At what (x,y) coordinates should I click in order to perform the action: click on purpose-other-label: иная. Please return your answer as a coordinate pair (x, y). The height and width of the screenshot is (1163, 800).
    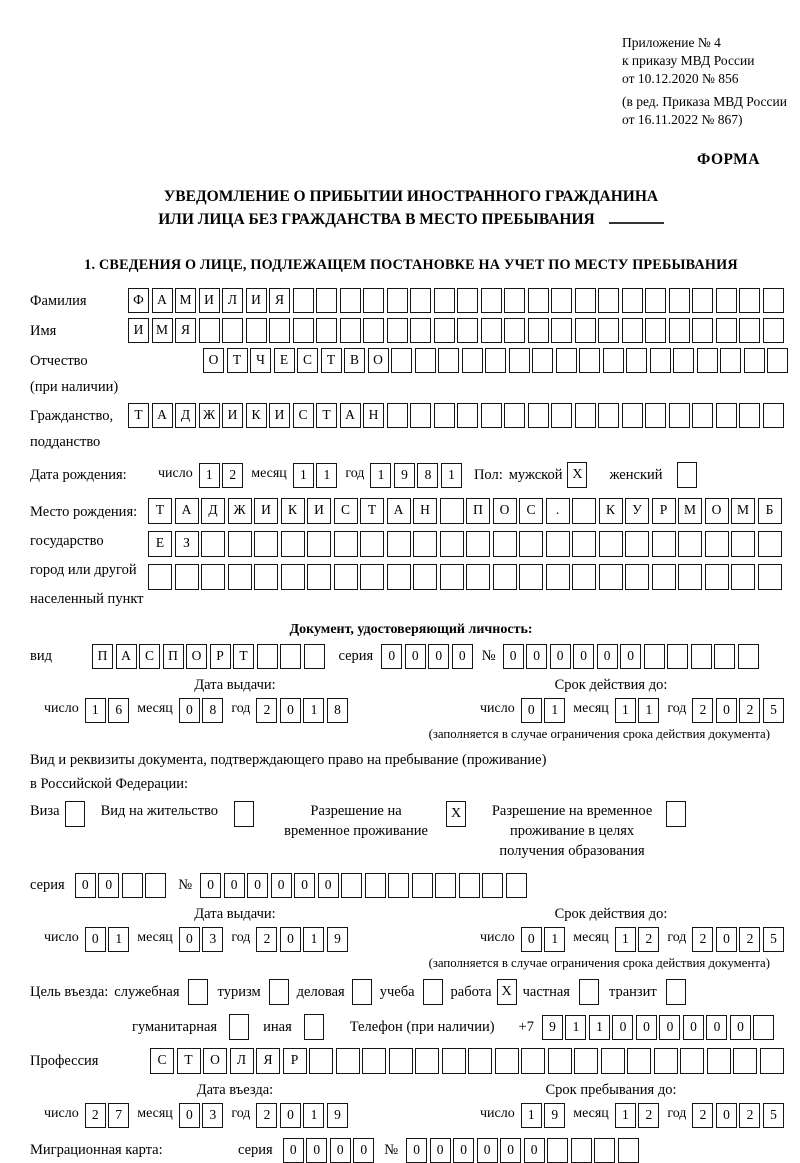
    Looking at the image, I should click on (277, 1026).